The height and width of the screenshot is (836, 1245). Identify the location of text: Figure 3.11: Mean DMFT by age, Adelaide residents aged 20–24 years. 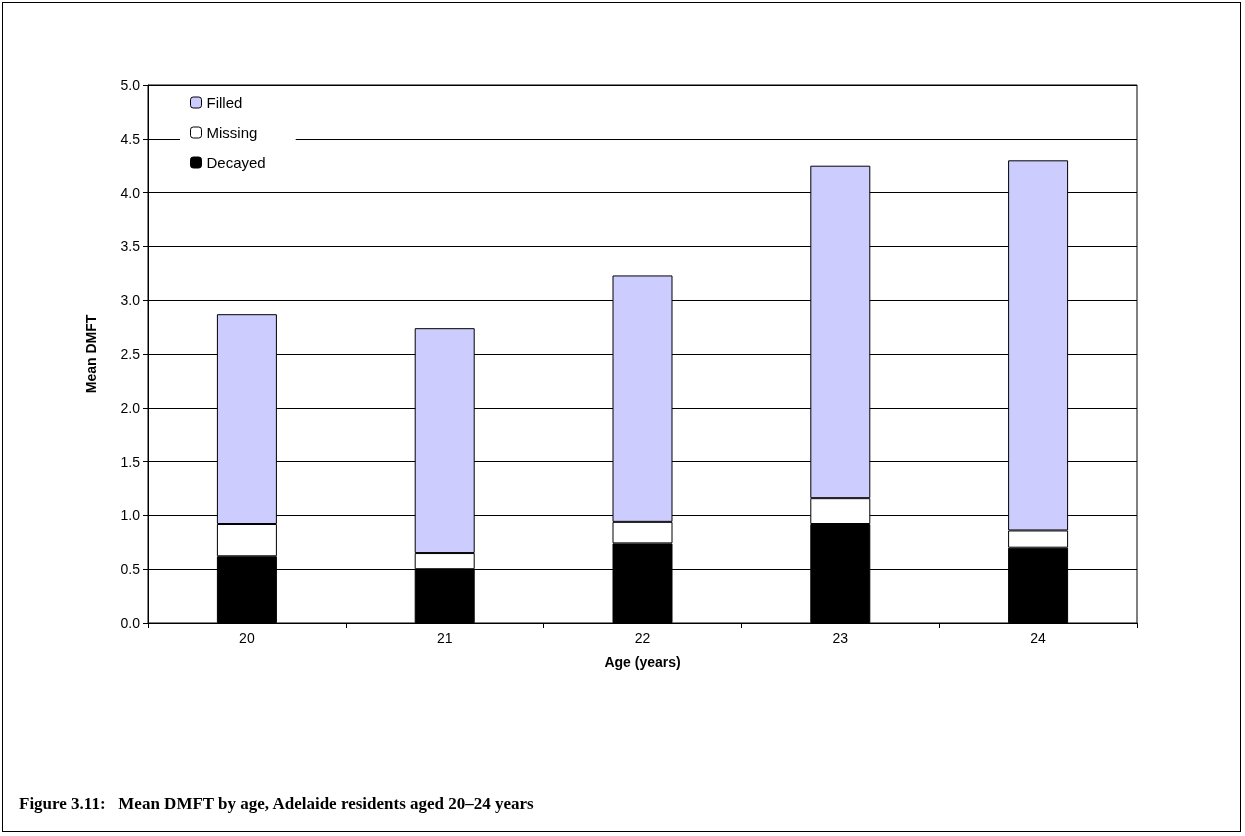
(277, 803).